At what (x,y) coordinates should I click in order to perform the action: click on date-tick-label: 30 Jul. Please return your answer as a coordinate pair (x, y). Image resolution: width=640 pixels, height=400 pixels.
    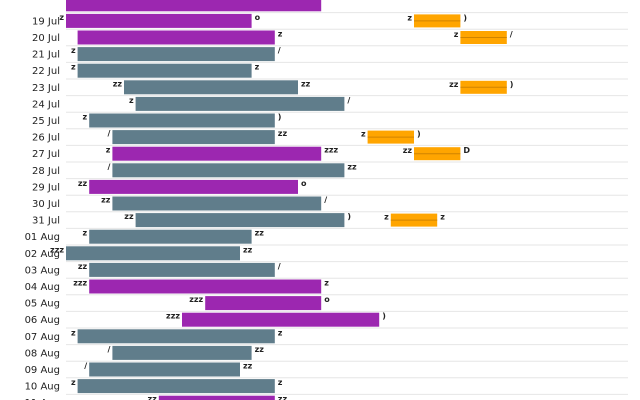
    Looking at the image, I should click on (46, 204).